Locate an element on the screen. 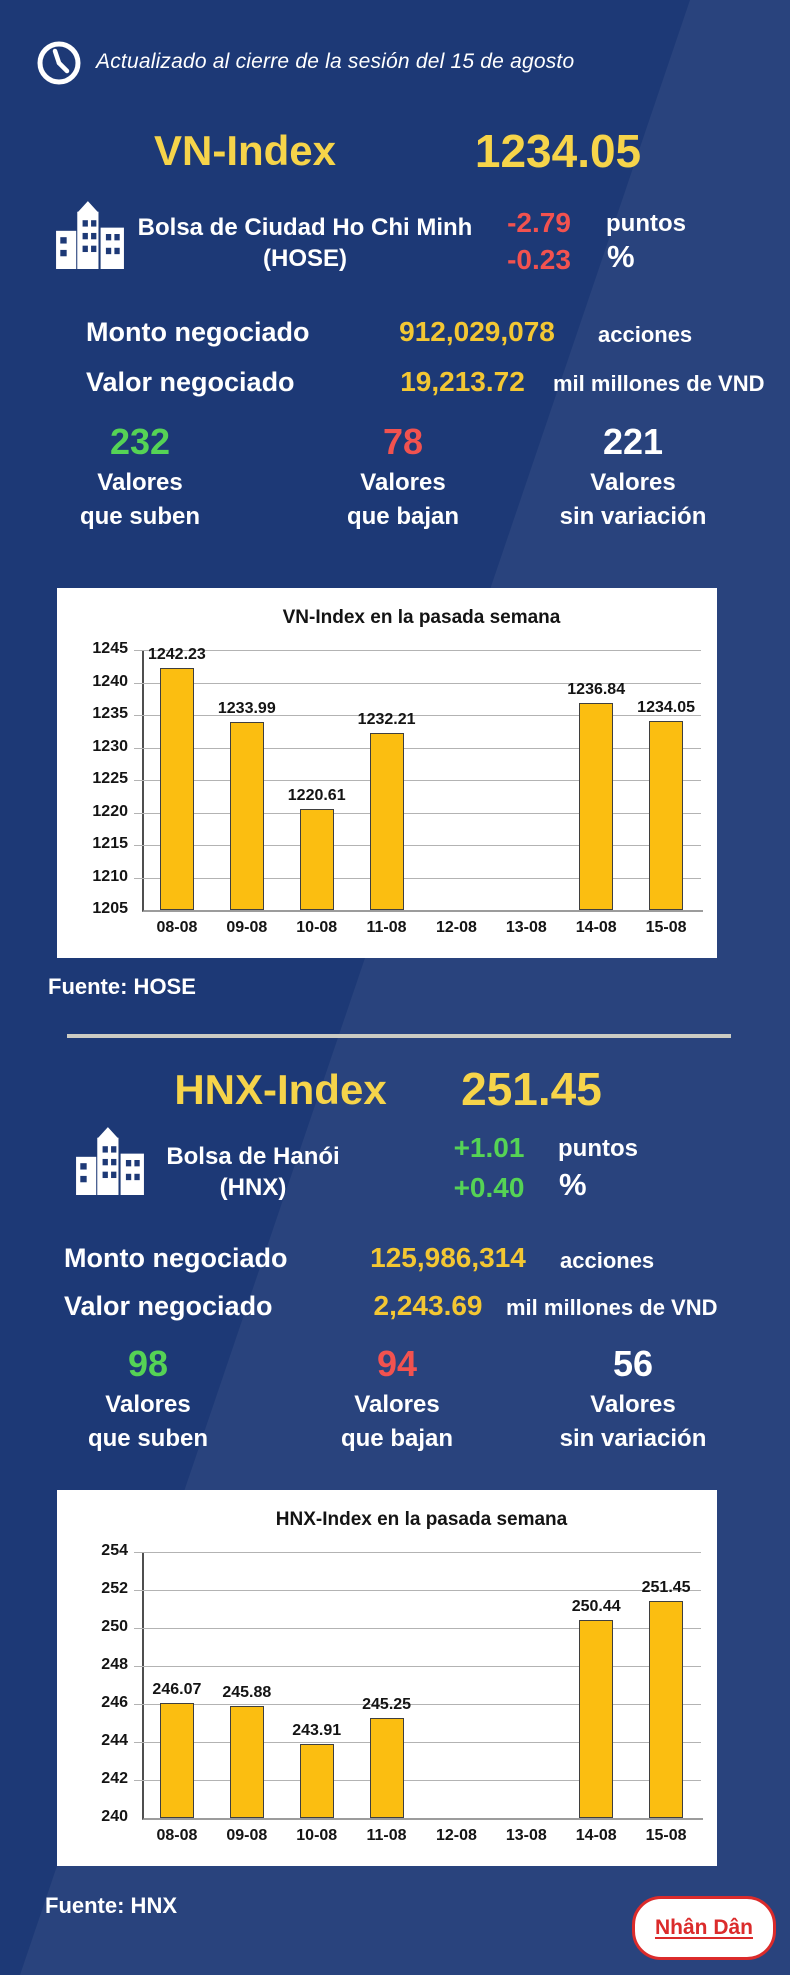 The image size is (790, 1975). hose-change-percent: -0.23 is located at coordinates (539, 259).